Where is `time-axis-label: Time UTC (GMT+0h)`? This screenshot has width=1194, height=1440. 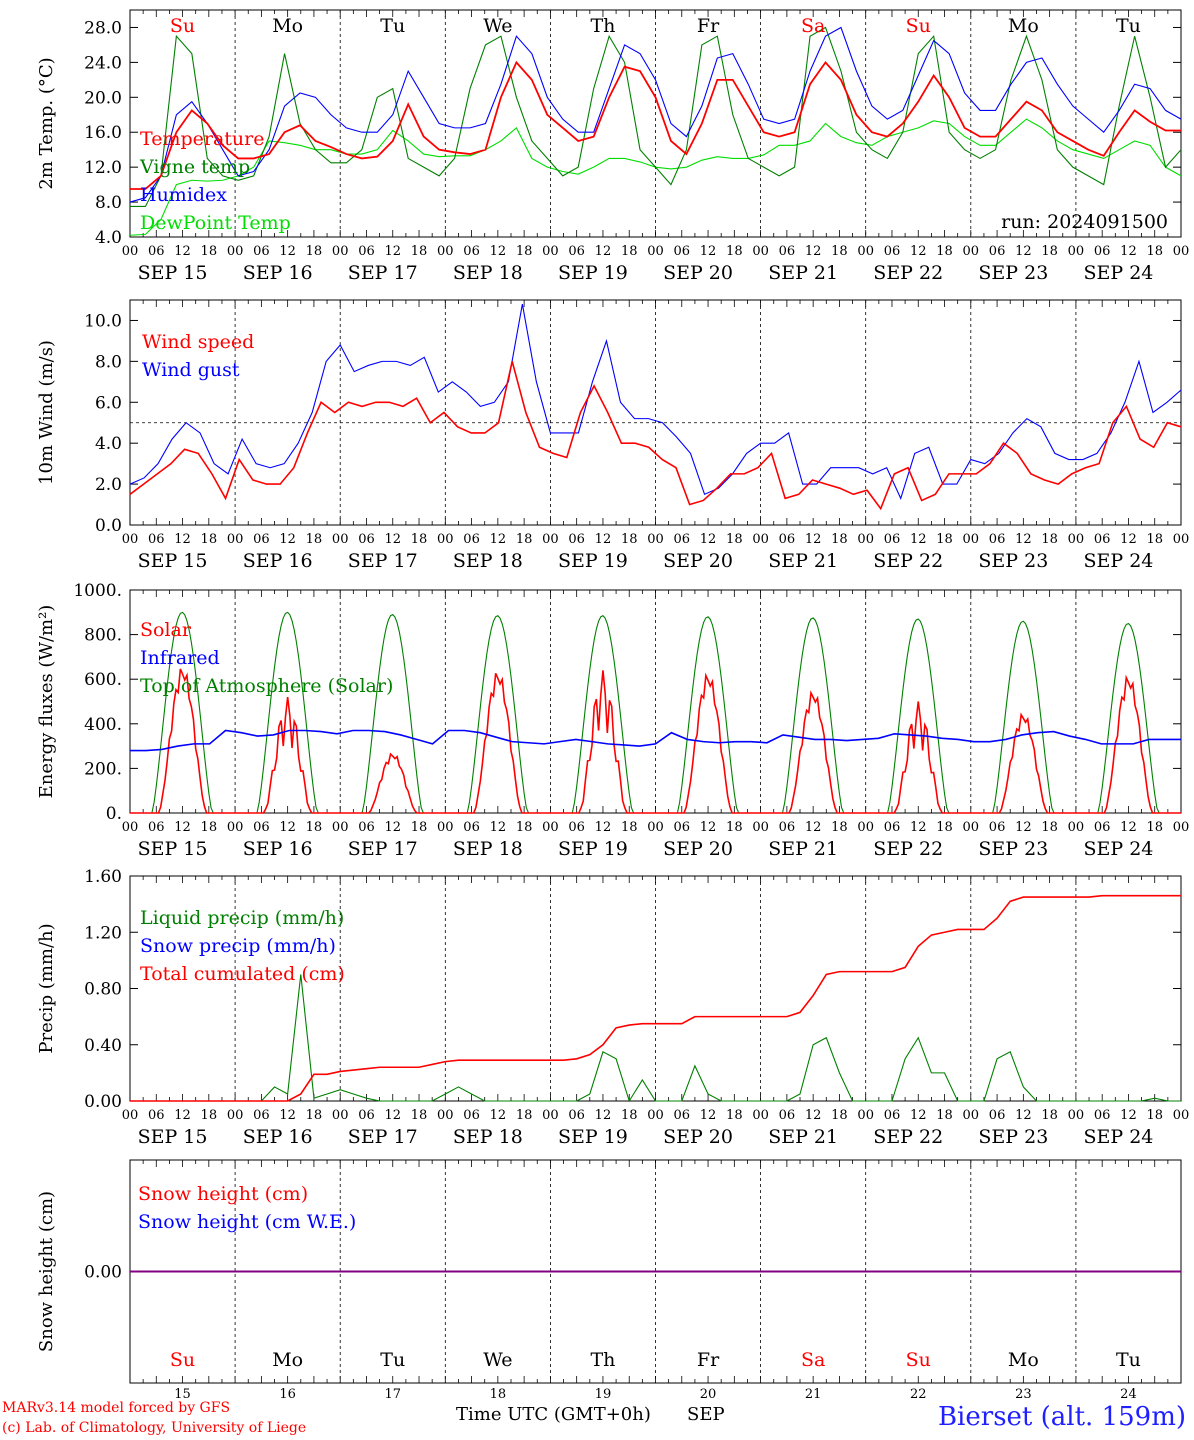
time-axis-label: Time UTC (GMT+0h) is located at coordinates (553, 1414).